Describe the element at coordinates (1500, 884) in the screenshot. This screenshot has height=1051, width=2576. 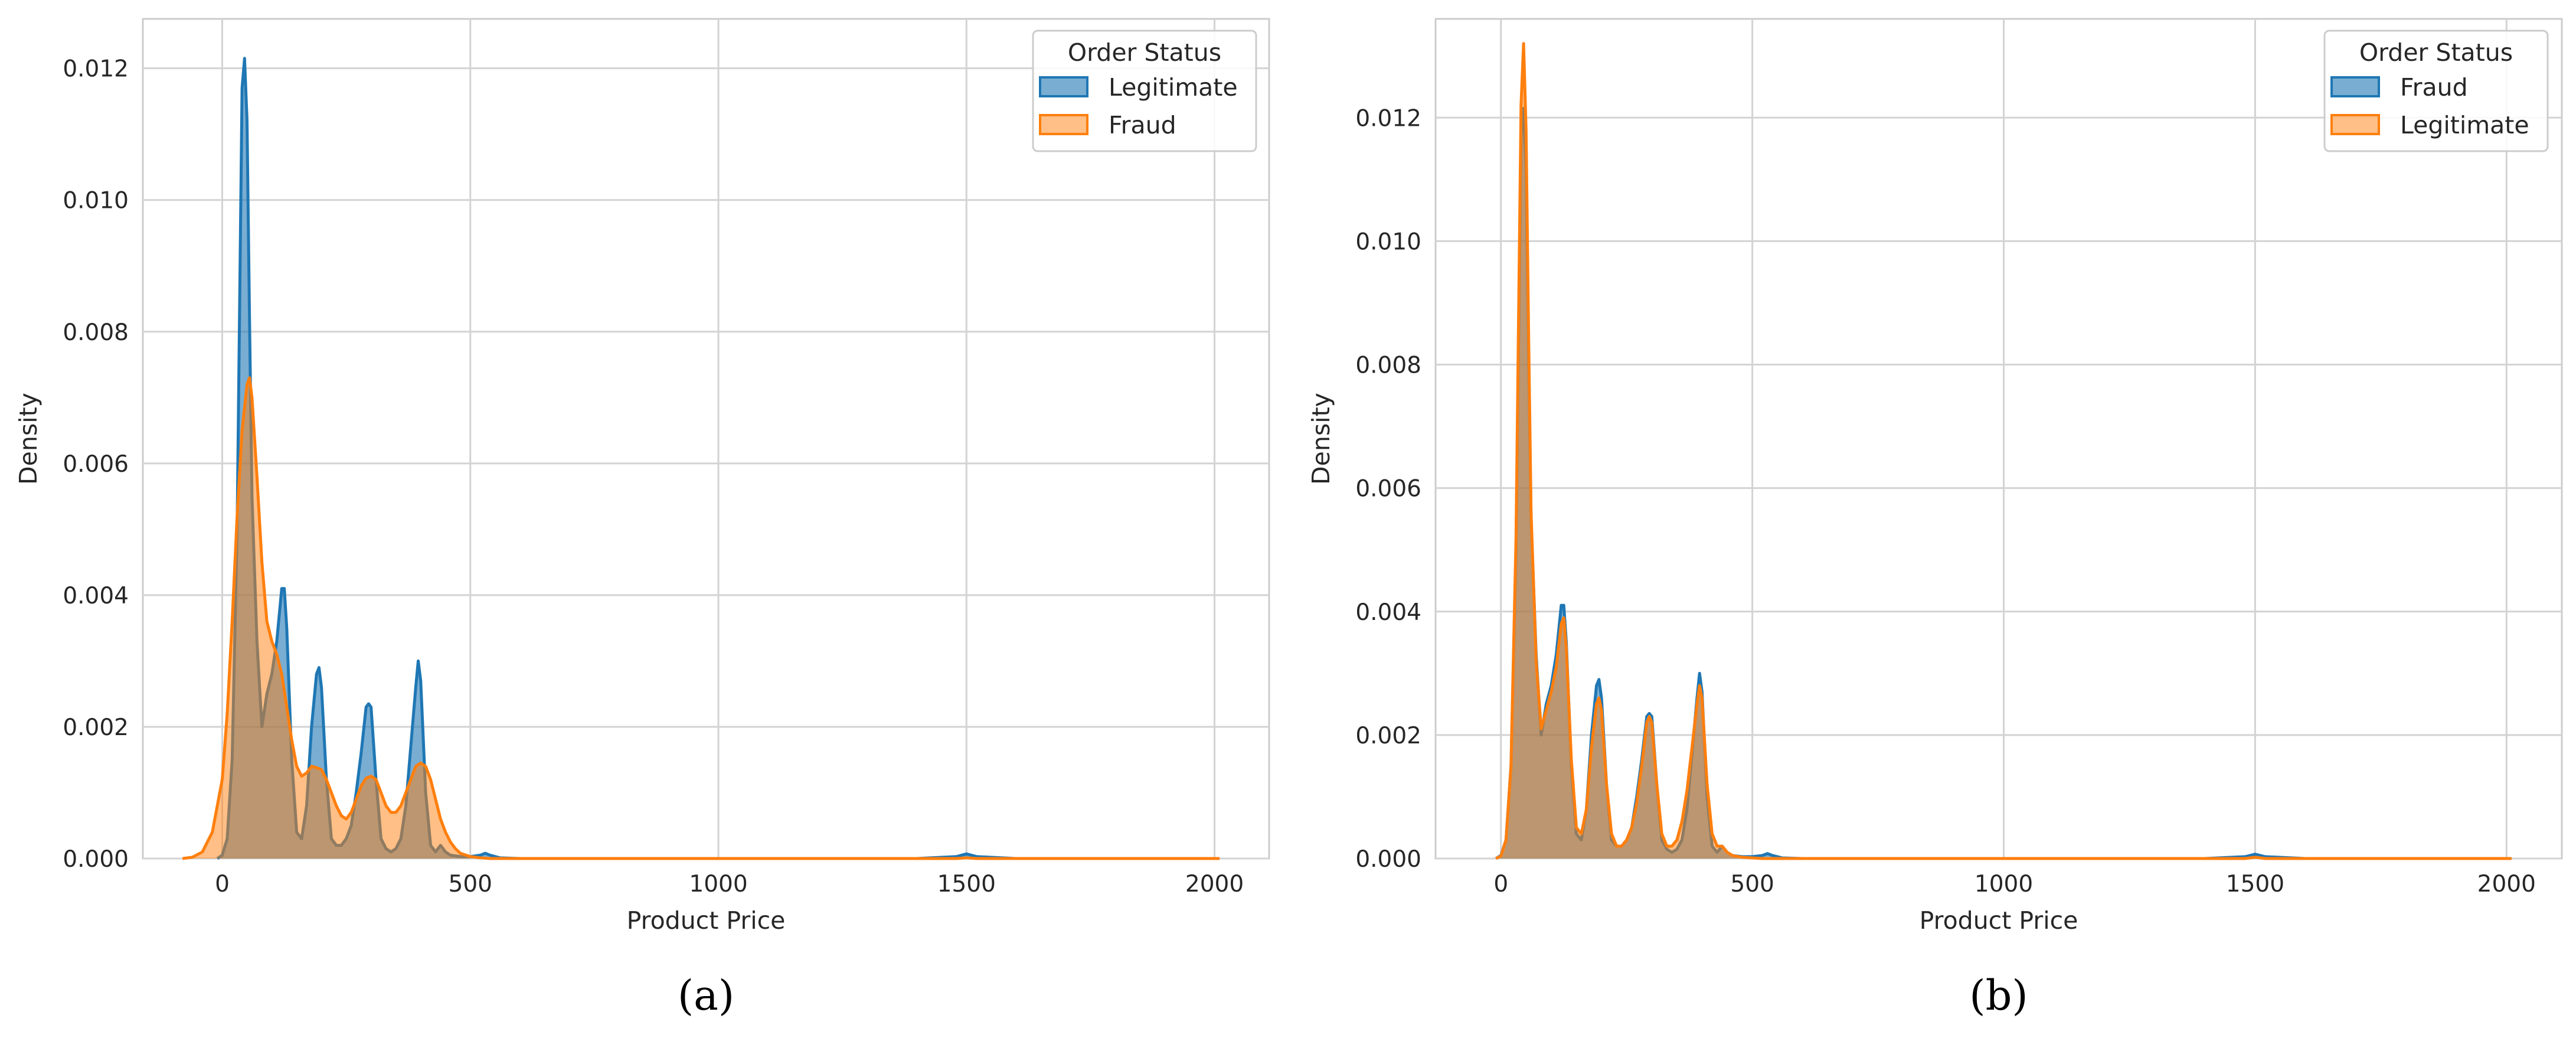
I see `x-tick-label-b: 0` at that location.